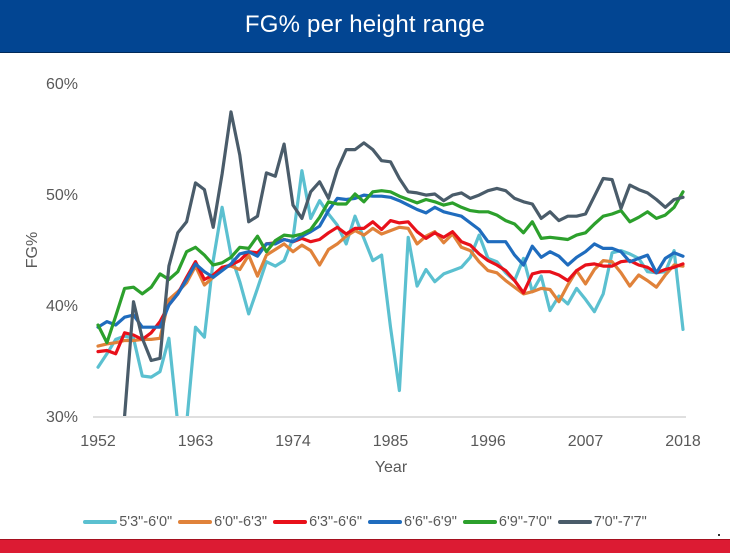  I want to click on x-tick-label: 1996, so click(488, 441).